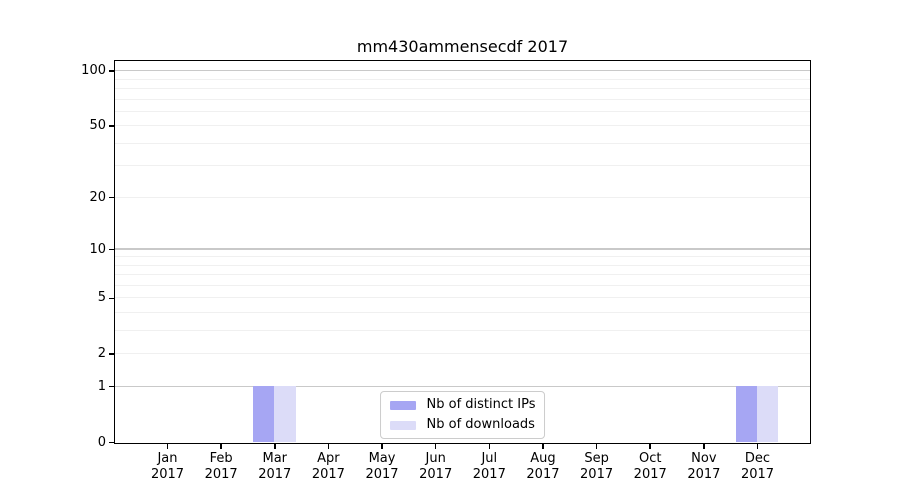  Describe the element at coordinates (481, 404) in the screenshot. I see `legend-item-label: Nb of distinct IPs` at that location.